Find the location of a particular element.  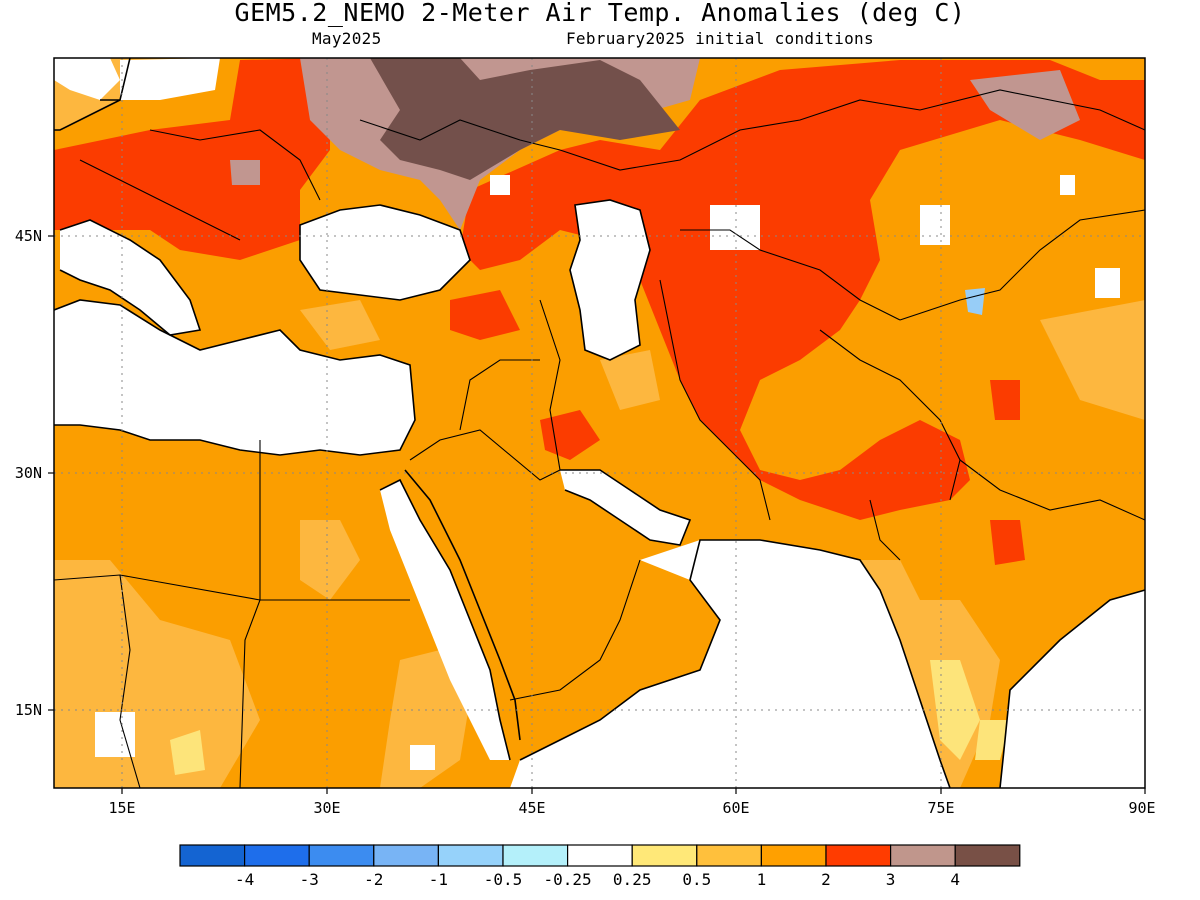

colorbar-label: 0.25 is located at coordinates (632, 879).